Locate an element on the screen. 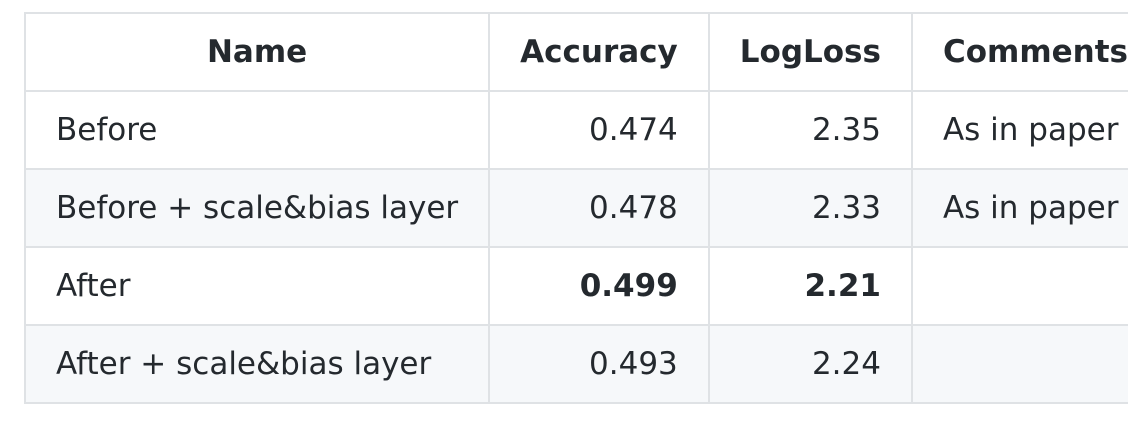 Image resolution: width=1128 pixels, height=434 pixels. cell-accuracy: 0.493 is located at coordinates (599, 364).